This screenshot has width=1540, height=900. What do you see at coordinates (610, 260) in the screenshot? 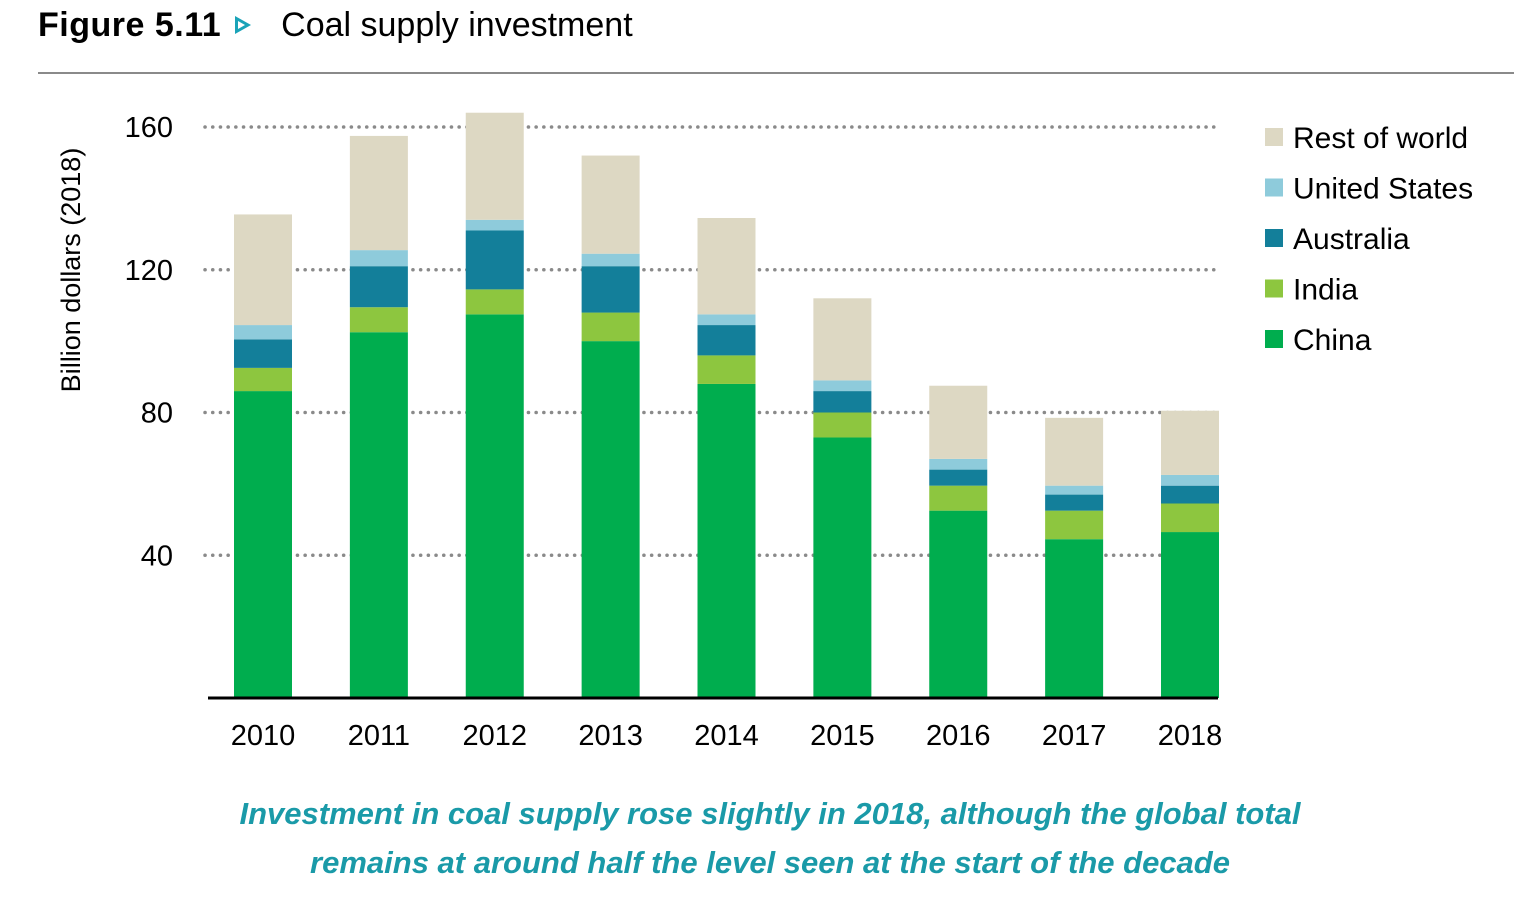
I see `bar-united-states-2013` at bounding box center [610, 260].